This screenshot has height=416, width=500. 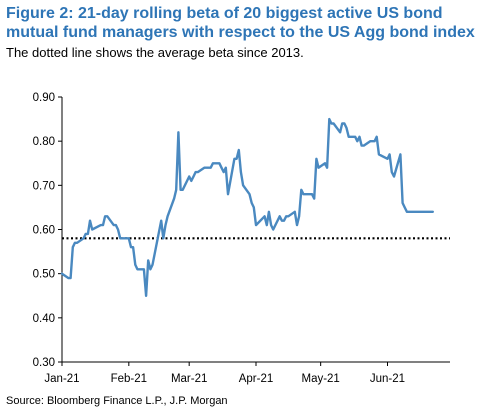 I want to click on x-tick-label: Jan-21, so click(x=61, y=379).